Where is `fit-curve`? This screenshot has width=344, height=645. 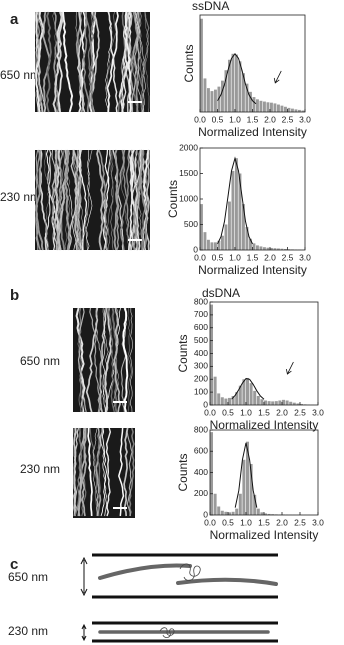 fit-curve is located at coordinates (246, 475).